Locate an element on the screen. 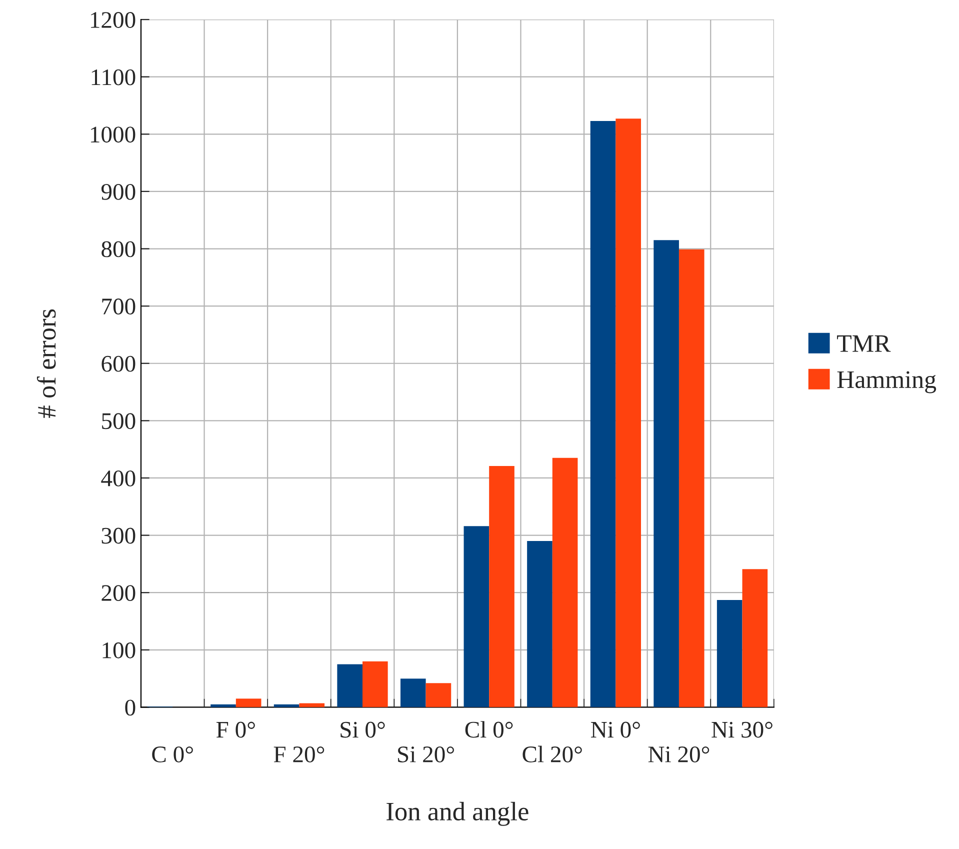 The width and height of the screenshot is (959, 849). x-tick-label: Si 0° is located at coordinates (362, 730).